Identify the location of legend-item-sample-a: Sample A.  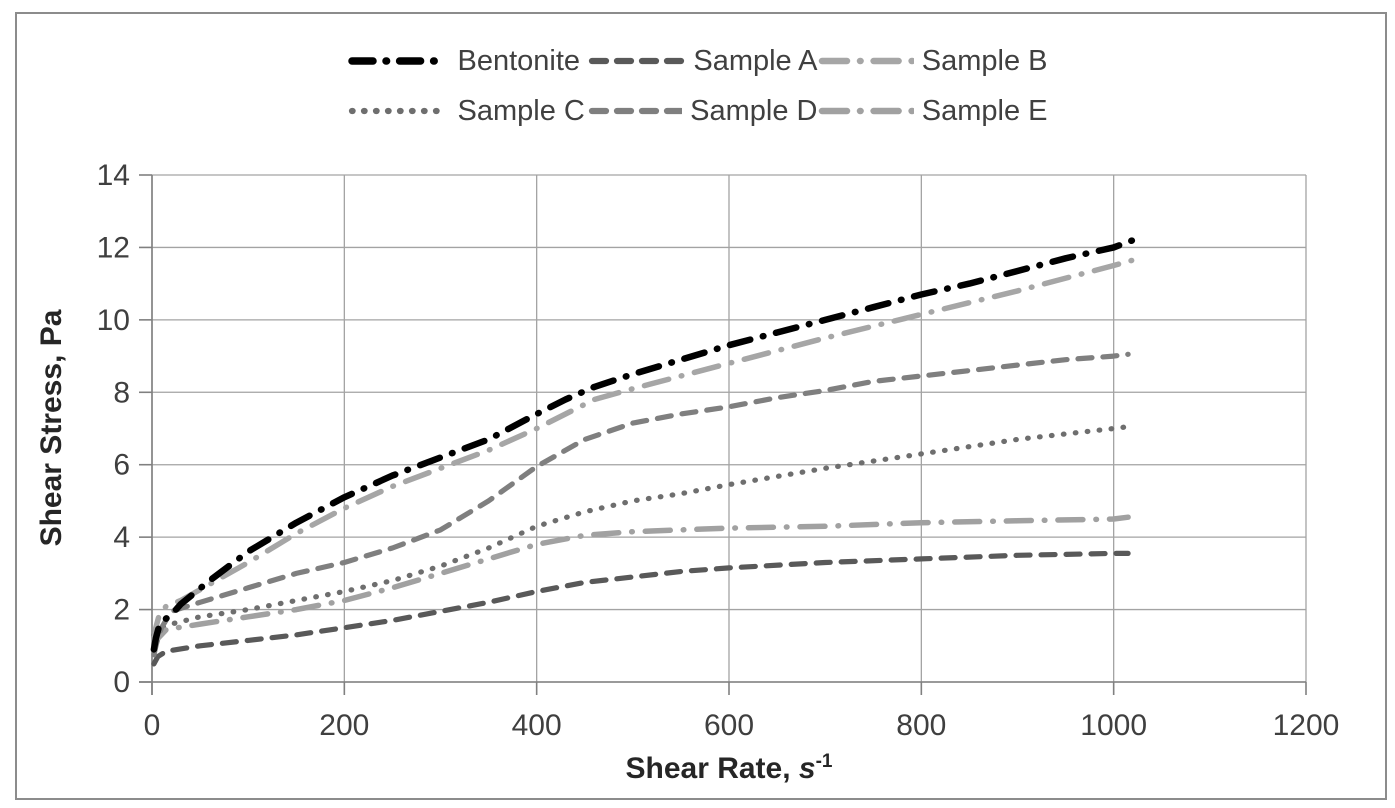
(703, 61).